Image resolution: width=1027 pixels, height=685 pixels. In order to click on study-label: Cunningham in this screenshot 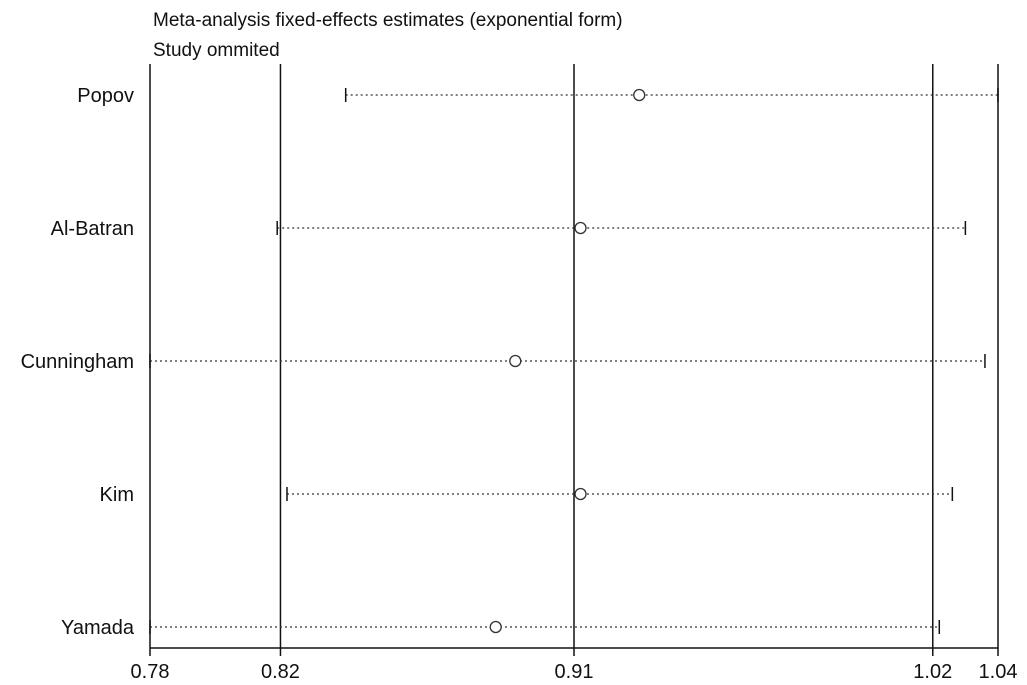, I will do `click(77, 362)`.